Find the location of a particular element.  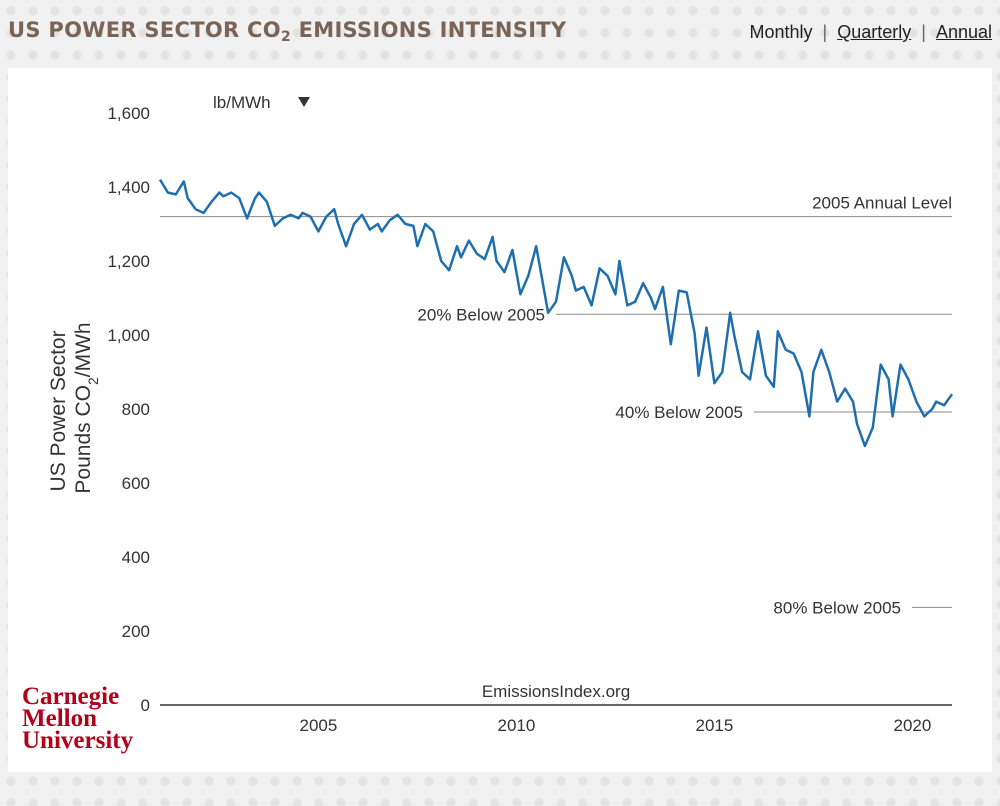

x-tick-label: 2010 is located at coordinates (516, 725).